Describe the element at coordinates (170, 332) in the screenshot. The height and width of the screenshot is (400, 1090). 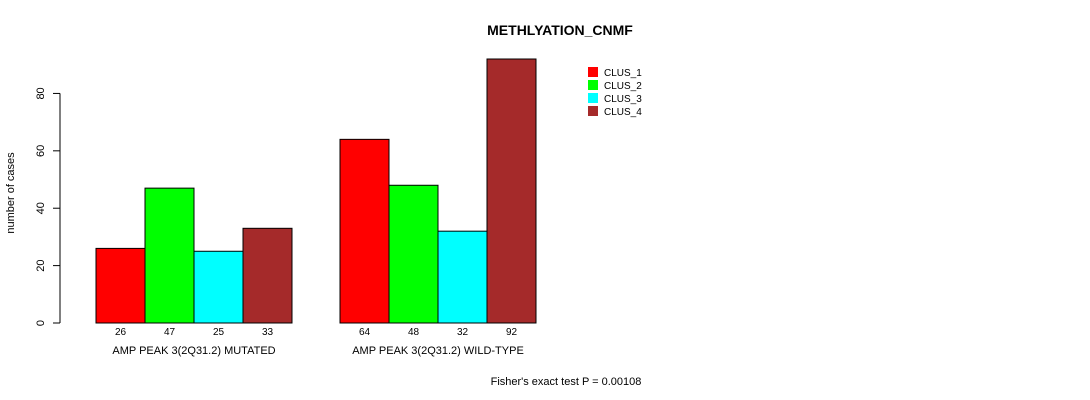
I see `bar-value-label: 47` at that location.